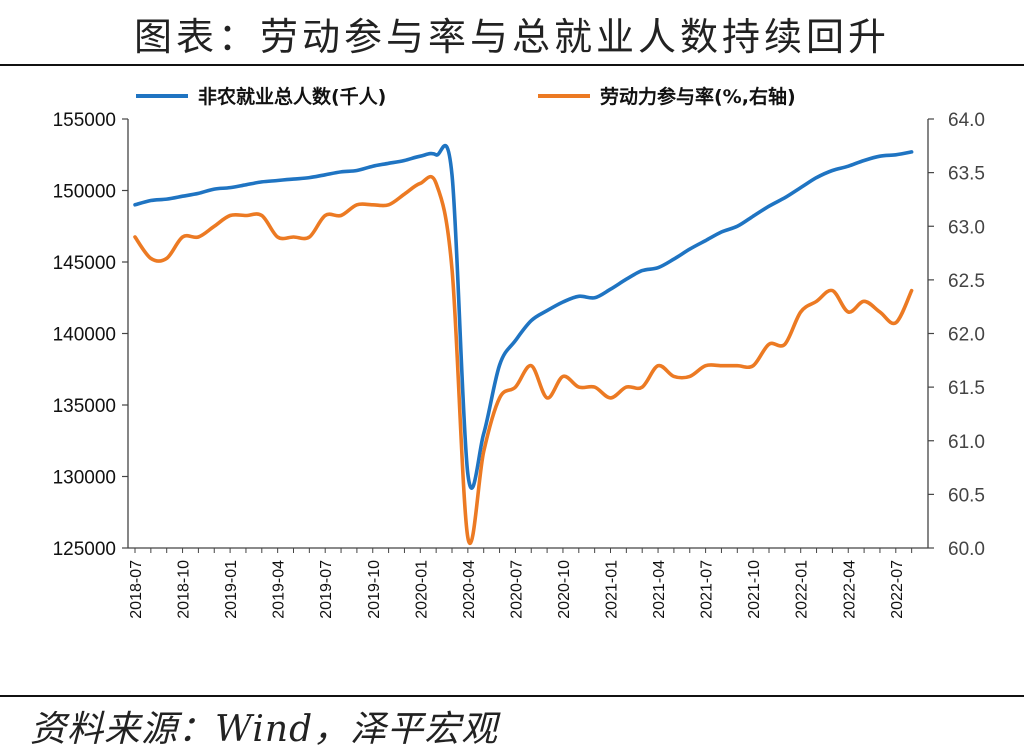 Image resolution: width=1024 pixels, height=756 pixels. I want to click on x-tick-label: 2019-04, so click(279, 589).